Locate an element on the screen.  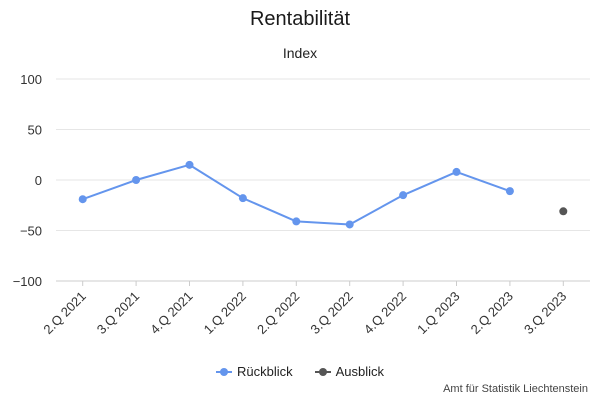
legend-label-rueckblick: Rückblick is located at coordinates (264, 371).